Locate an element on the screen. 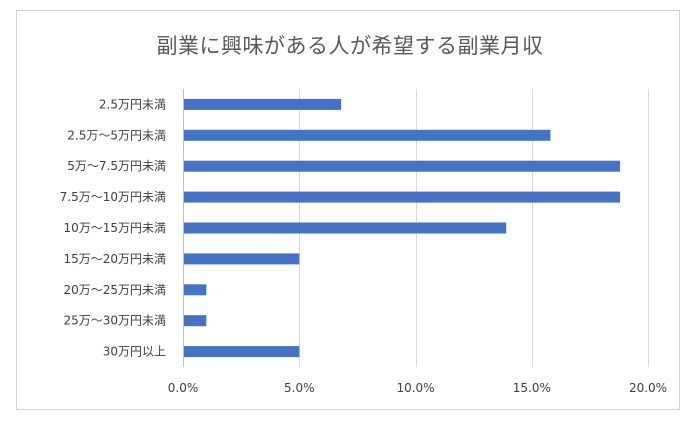 Image resolution: width=700 pixels, height=424 pixels. x-tick-label: 20.0% is located at coordinates (648, 388).